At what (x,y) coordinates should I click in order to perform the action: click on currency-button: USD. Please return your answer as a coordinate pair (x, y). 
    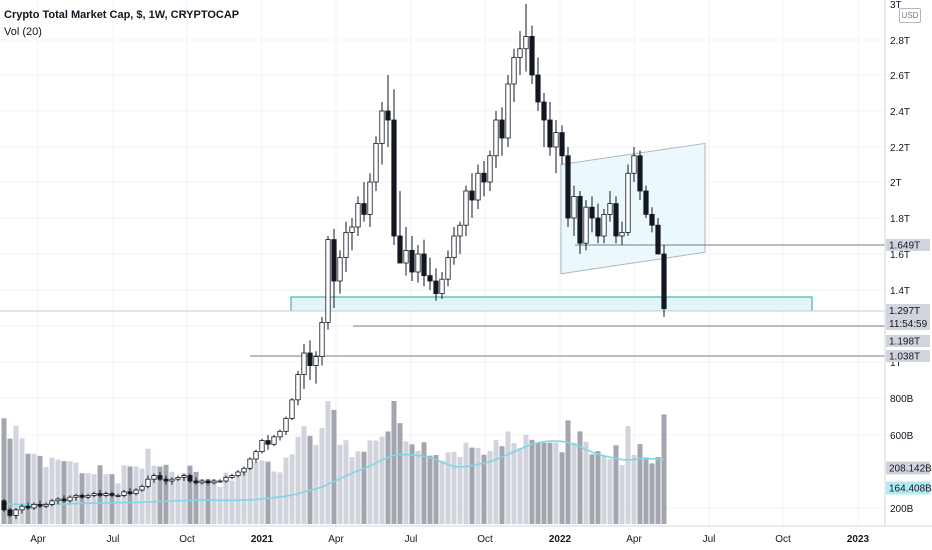
    Looking at the image, I should click on (910, 15).